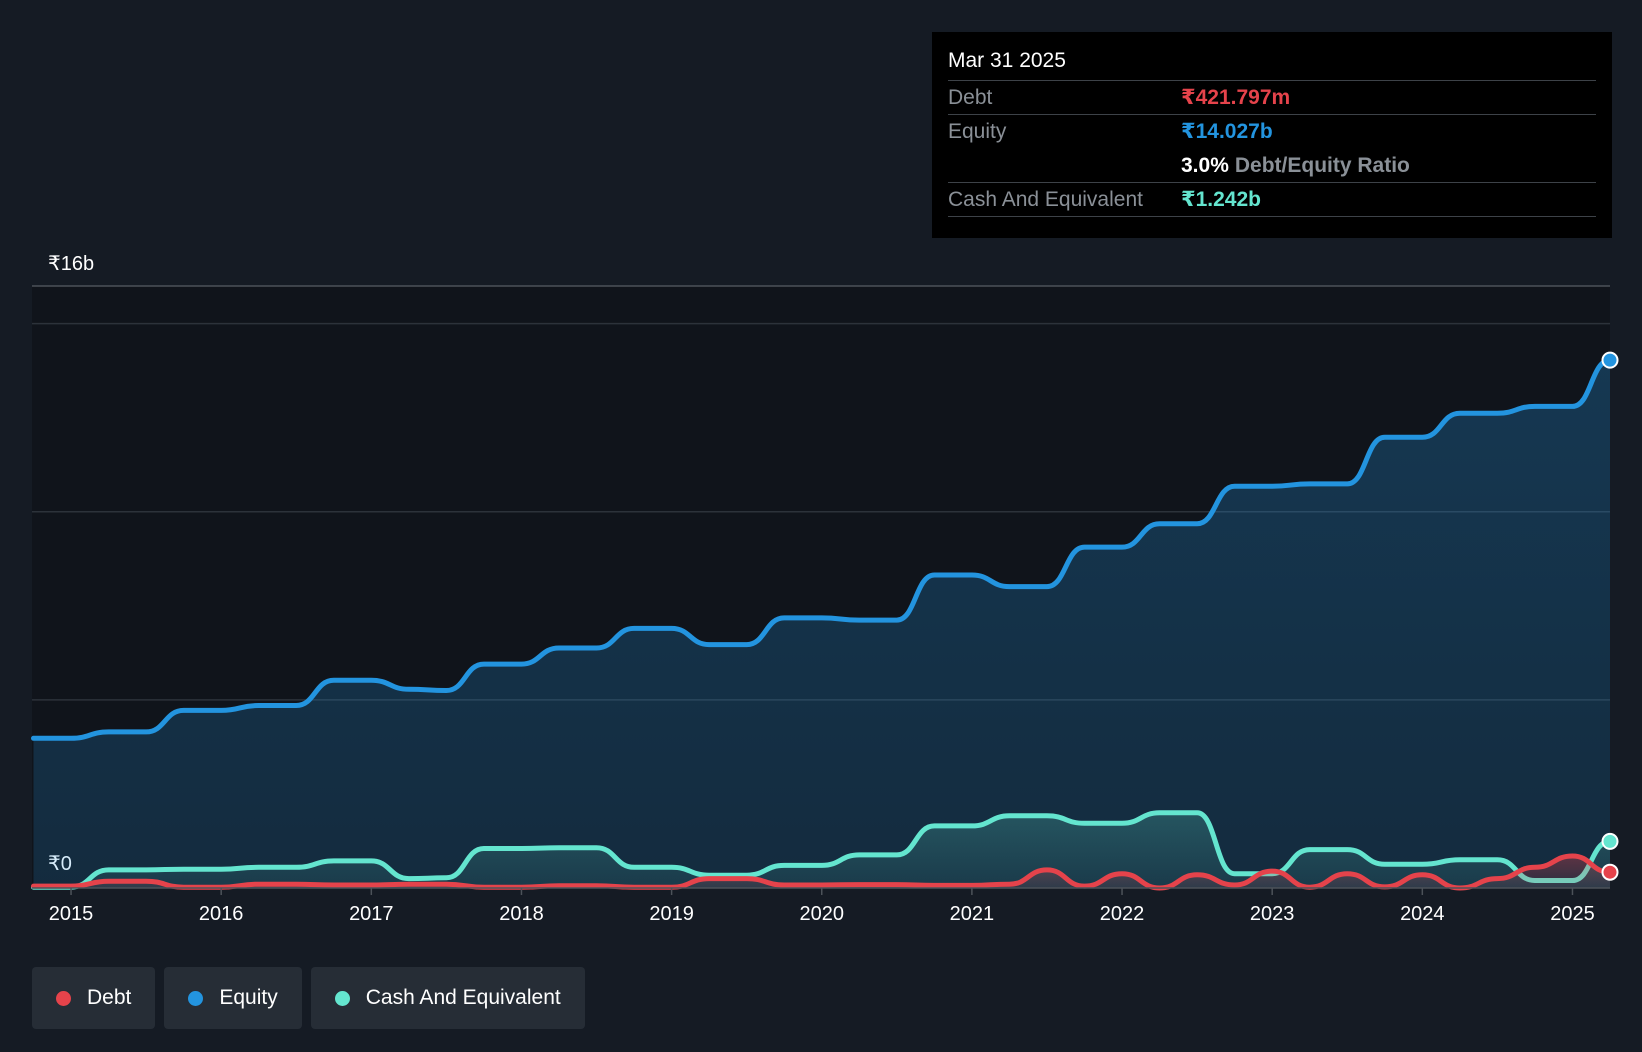 Image resolution: width=1642 pixels, height=1052 pixels. What do you see at coordinates (1045, 199) in the screenshot?
I see `tooltip-cash-label: Cash And Equivalent` at bounding box center [1045, 199].